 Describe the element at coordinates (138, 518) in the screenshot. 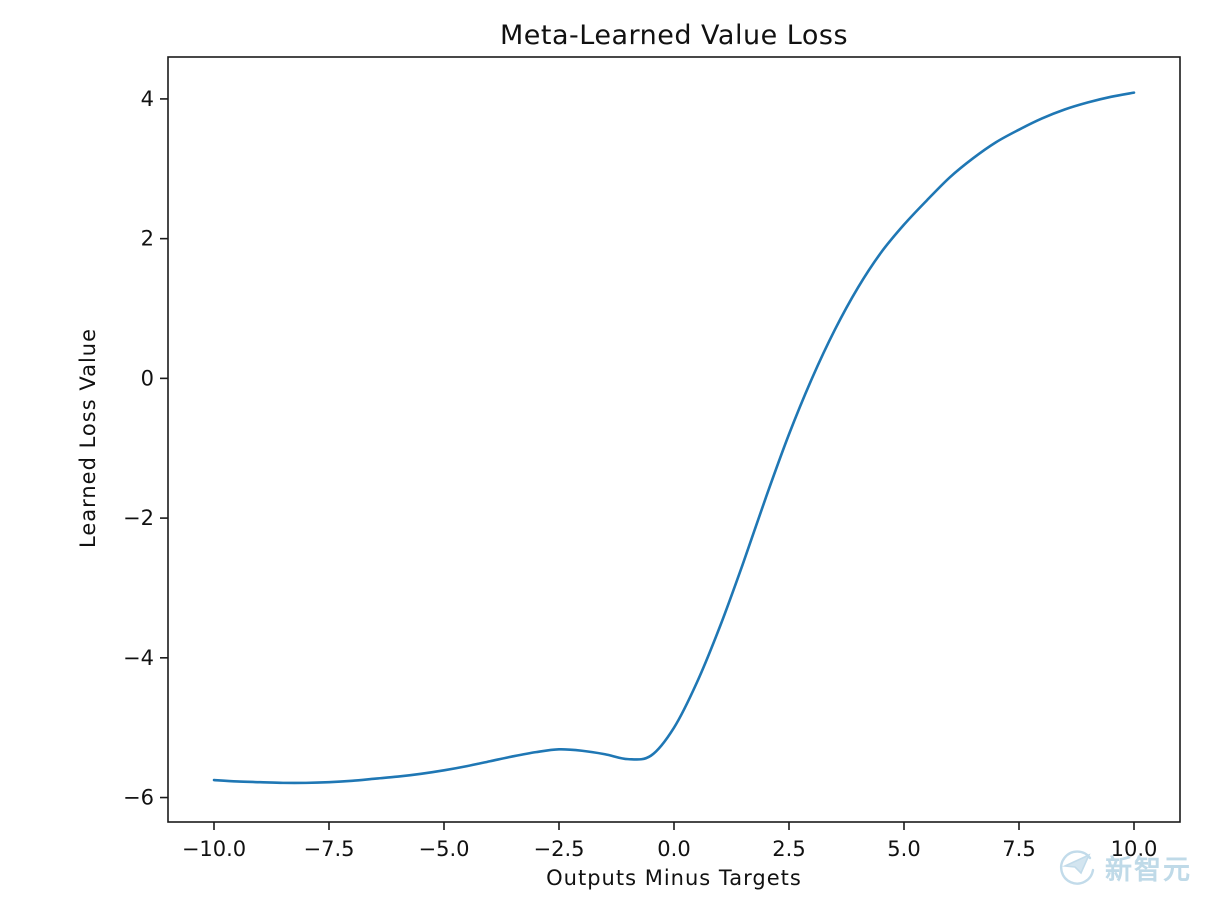

I see `y-tick-label: −2` at that location.